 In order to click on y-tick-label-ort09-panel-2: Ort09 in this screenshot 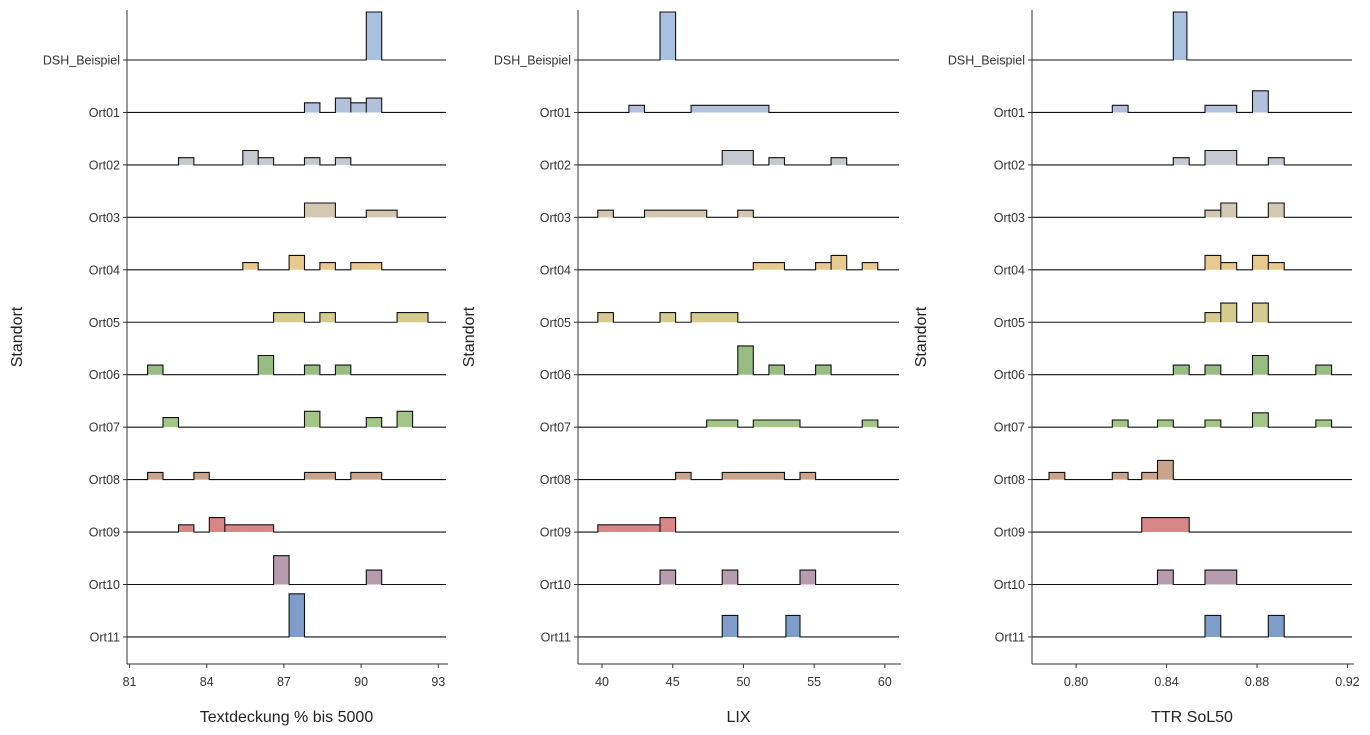, I will do `click(555, 533)`.